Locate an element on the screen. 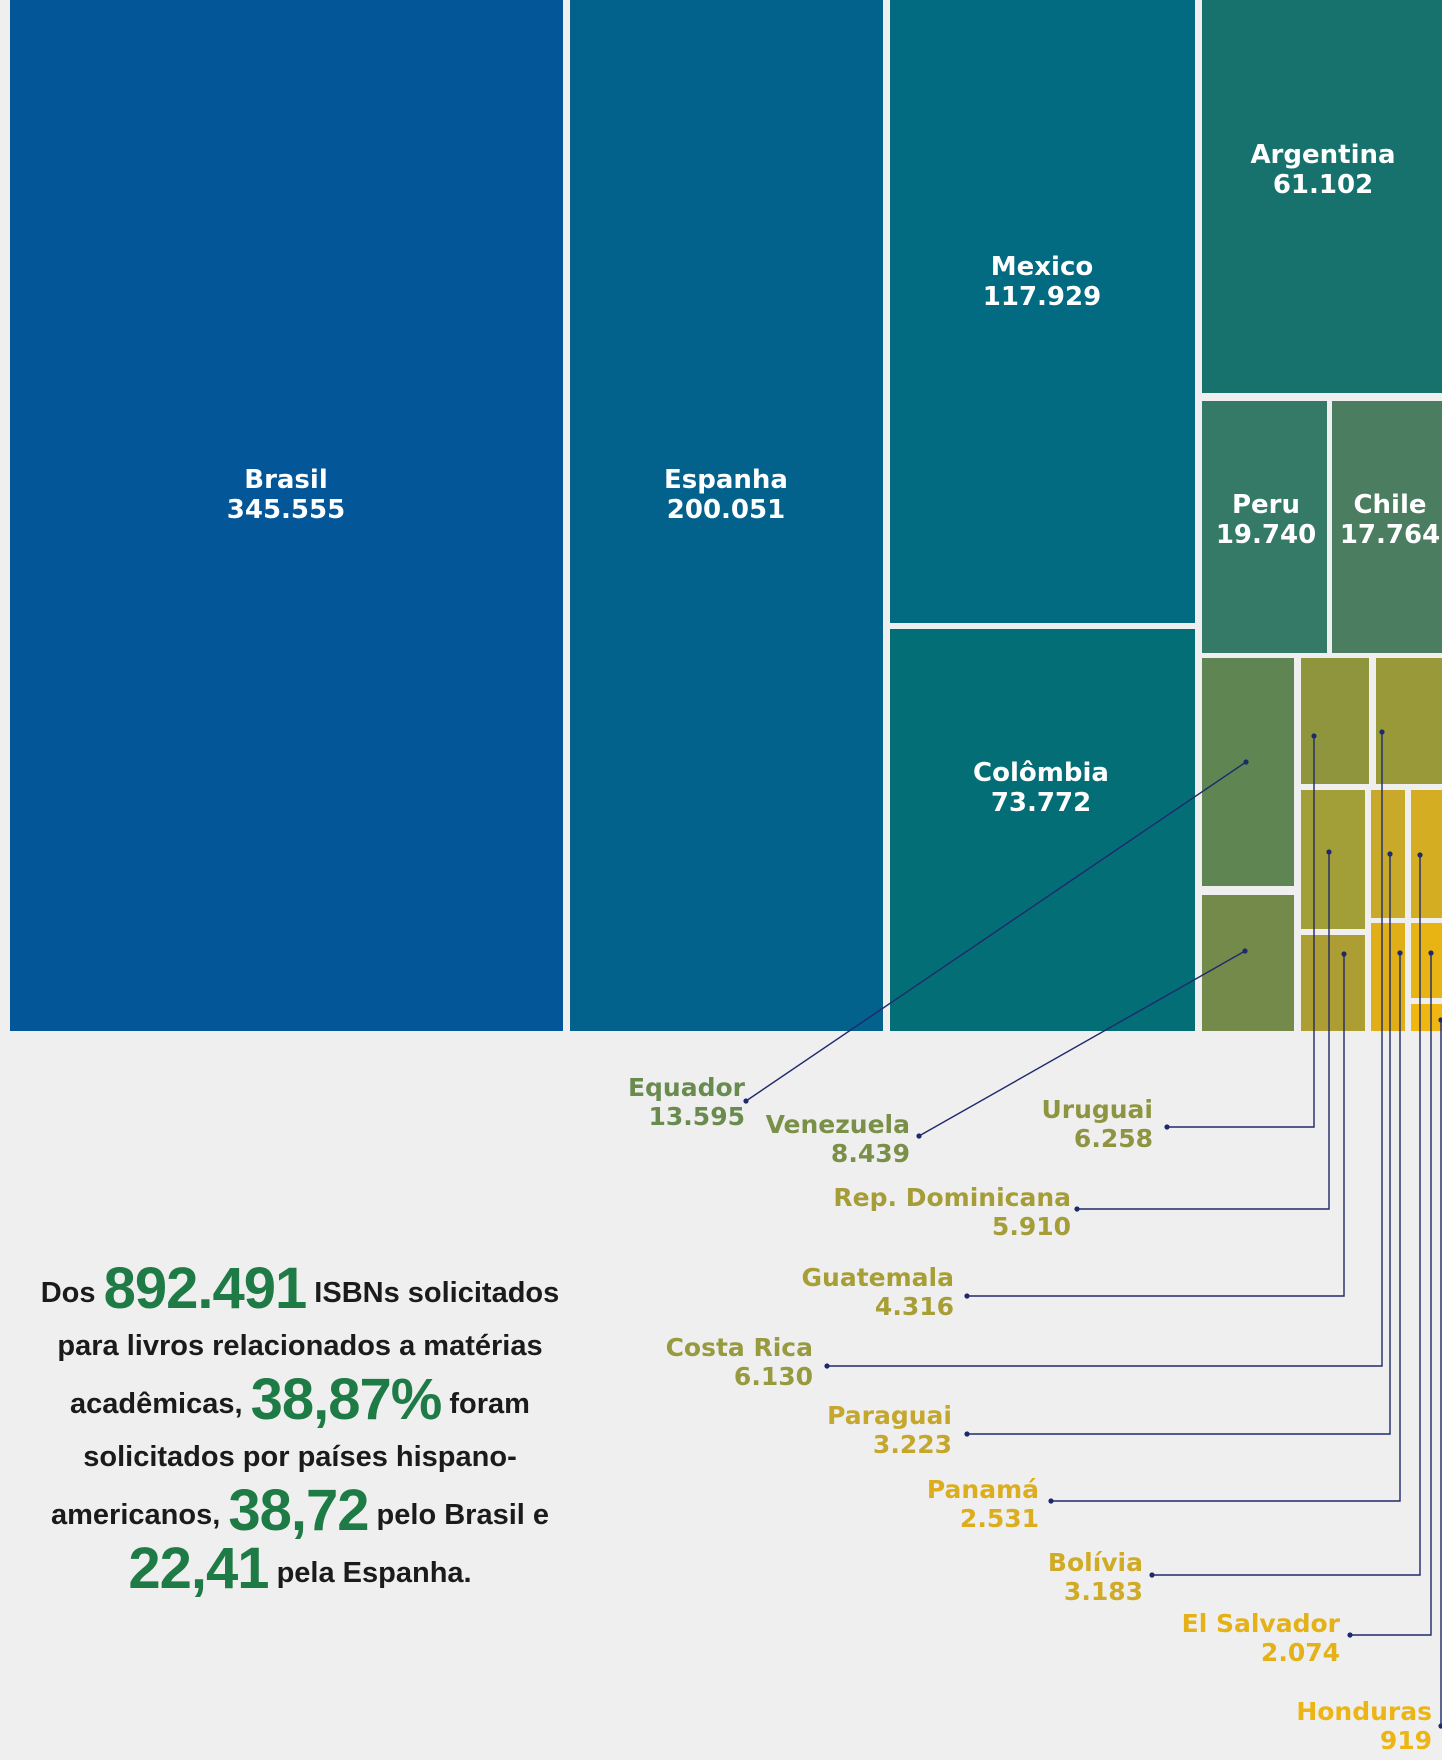 This screenshot has height=1760, width=1442. tile-honduras is located at coordinates (1426, 1017).